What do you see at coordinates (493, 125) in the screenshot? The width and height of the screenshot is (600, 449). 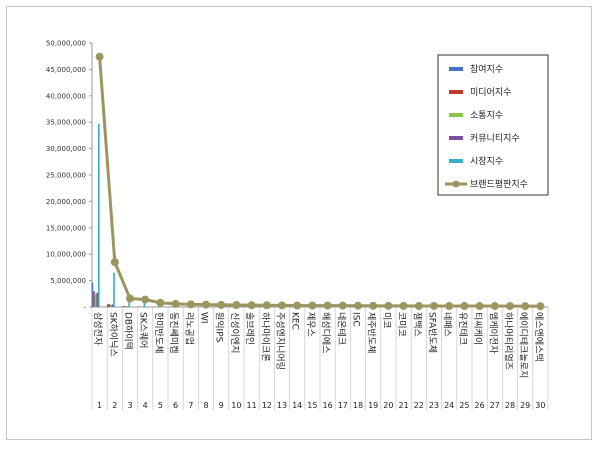 I see `legend-box` at bounding box center [493, 125].